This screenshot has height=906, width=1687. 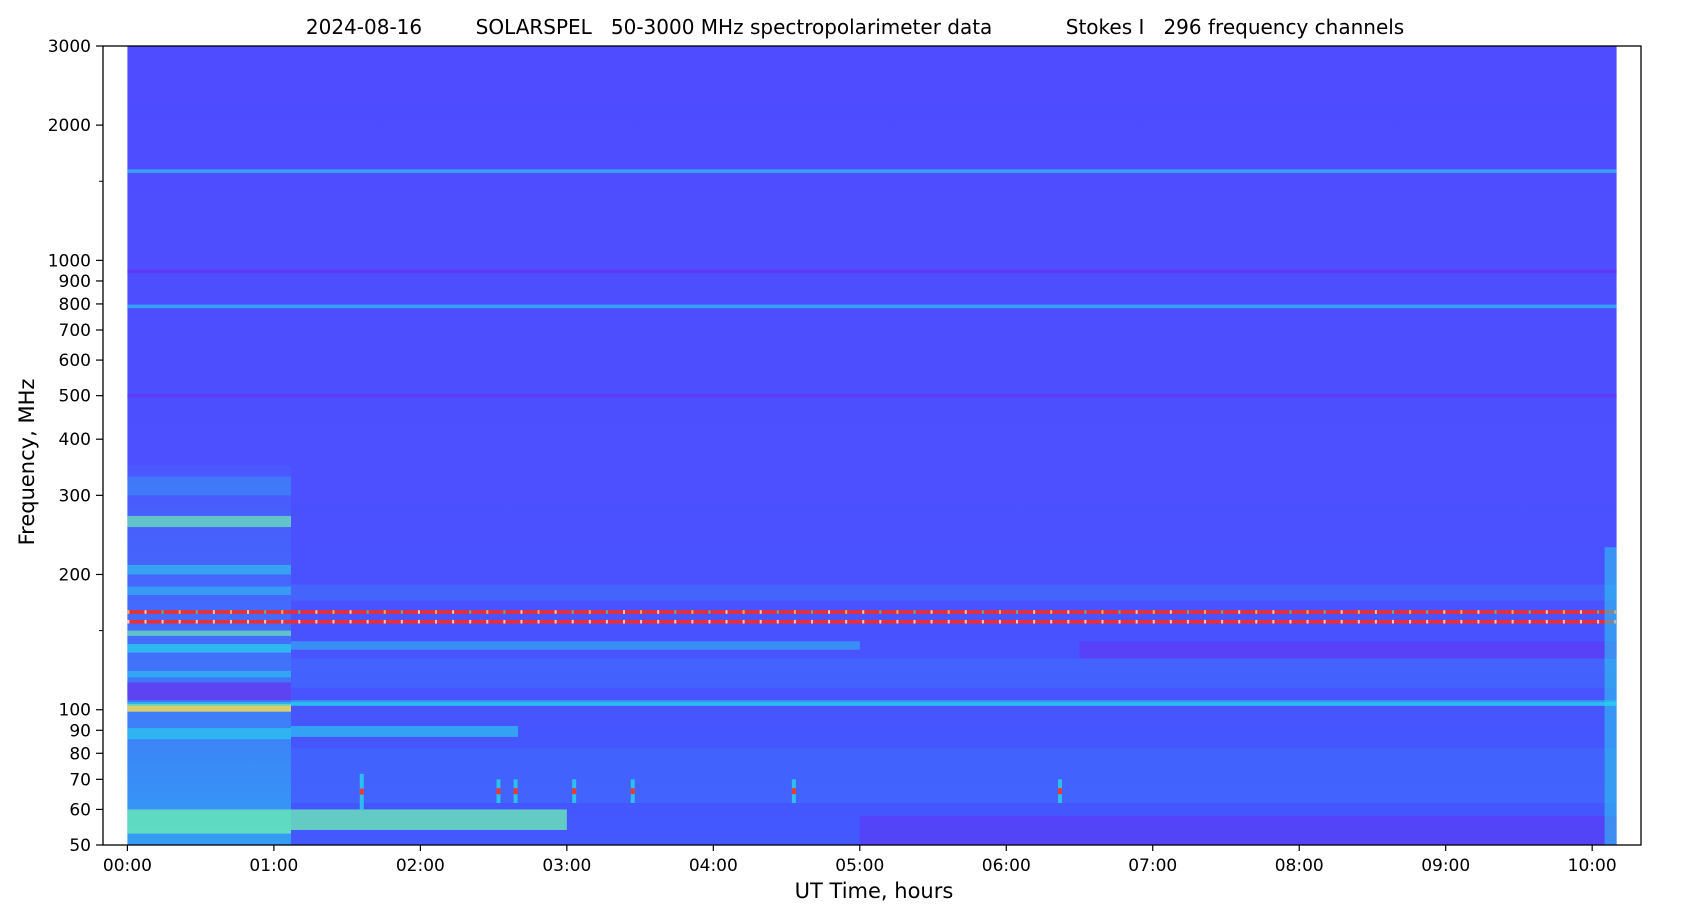 What do you see at coordinates (209, 655) in the screenshot?
I see `enhanced-region` at bounding box center [209, 655].